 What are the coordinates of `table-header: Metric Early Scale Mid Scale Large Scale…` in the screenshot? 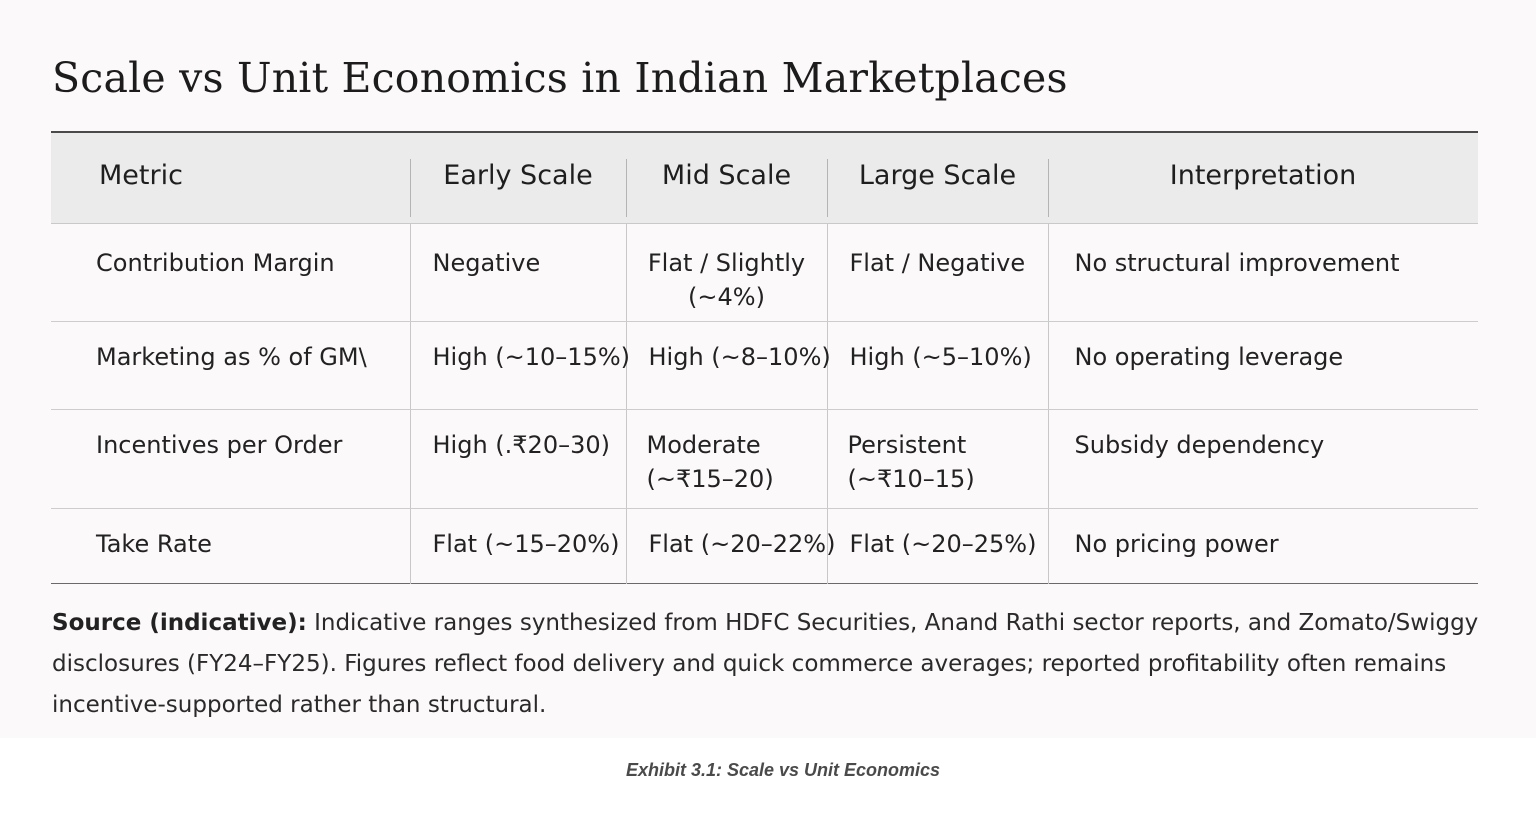 It's located at (764, 178).